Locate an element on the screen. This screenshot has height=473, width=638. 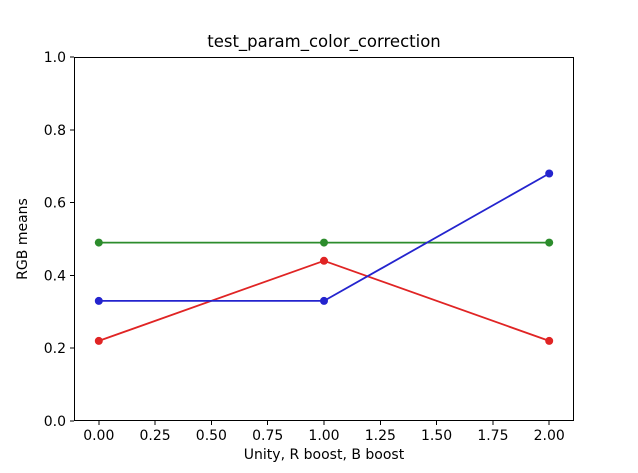
x-tick-label: 1.00 is located at coordinates (323, 436).